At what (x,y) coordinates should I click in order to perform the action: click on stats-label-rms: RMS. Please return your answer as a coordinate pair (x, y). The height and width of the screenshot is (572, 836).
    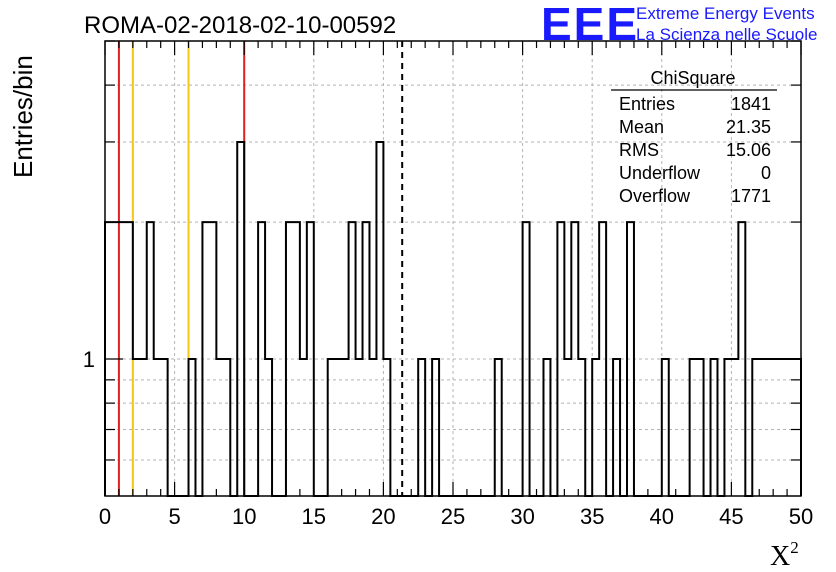
    Looking at the image, I should click on (639, 150).